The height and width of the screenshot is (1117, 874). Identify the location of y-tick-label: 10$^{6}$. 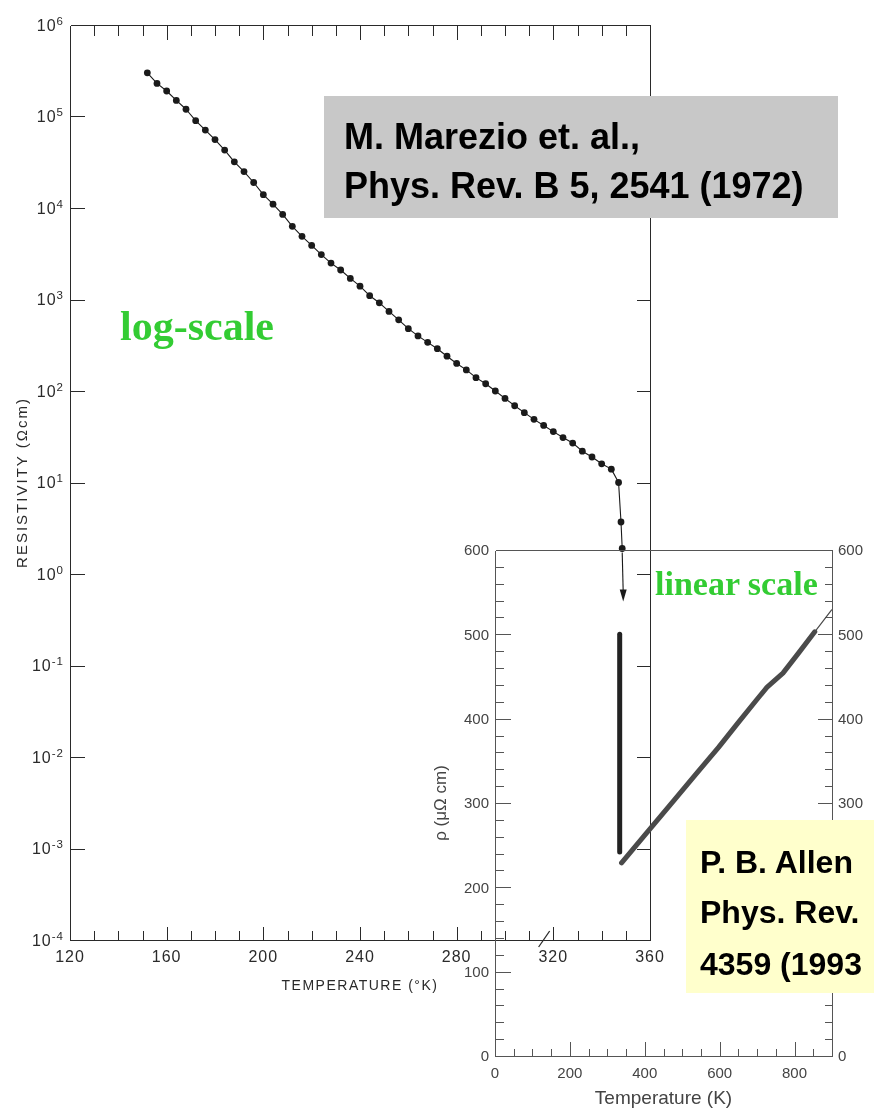
(50, 24).